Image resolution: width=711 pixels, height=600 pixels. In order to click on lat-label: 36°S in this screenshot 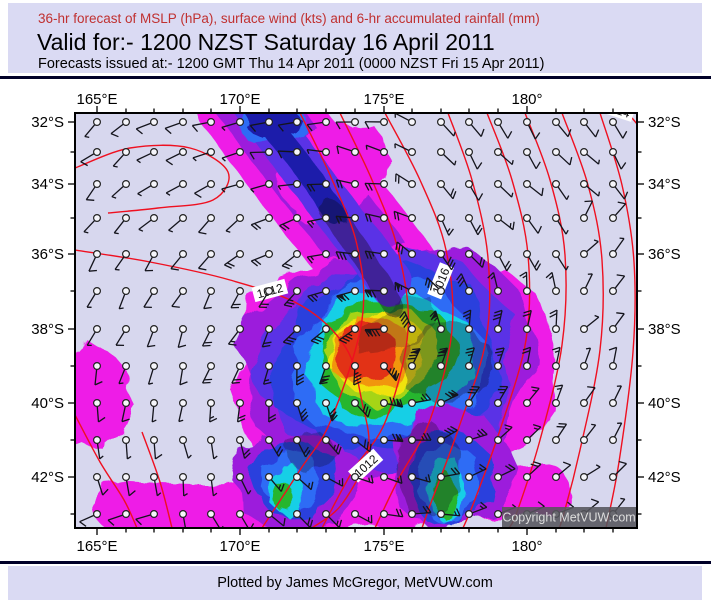, I will do `click(47, 254)`.